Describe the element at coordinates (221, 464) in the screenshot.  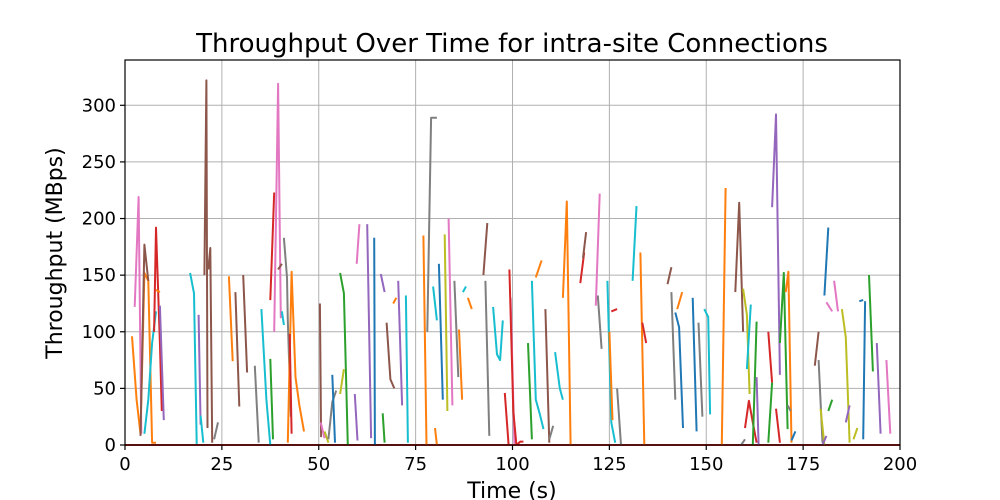
I see `x-tick-label: 25` at that location.